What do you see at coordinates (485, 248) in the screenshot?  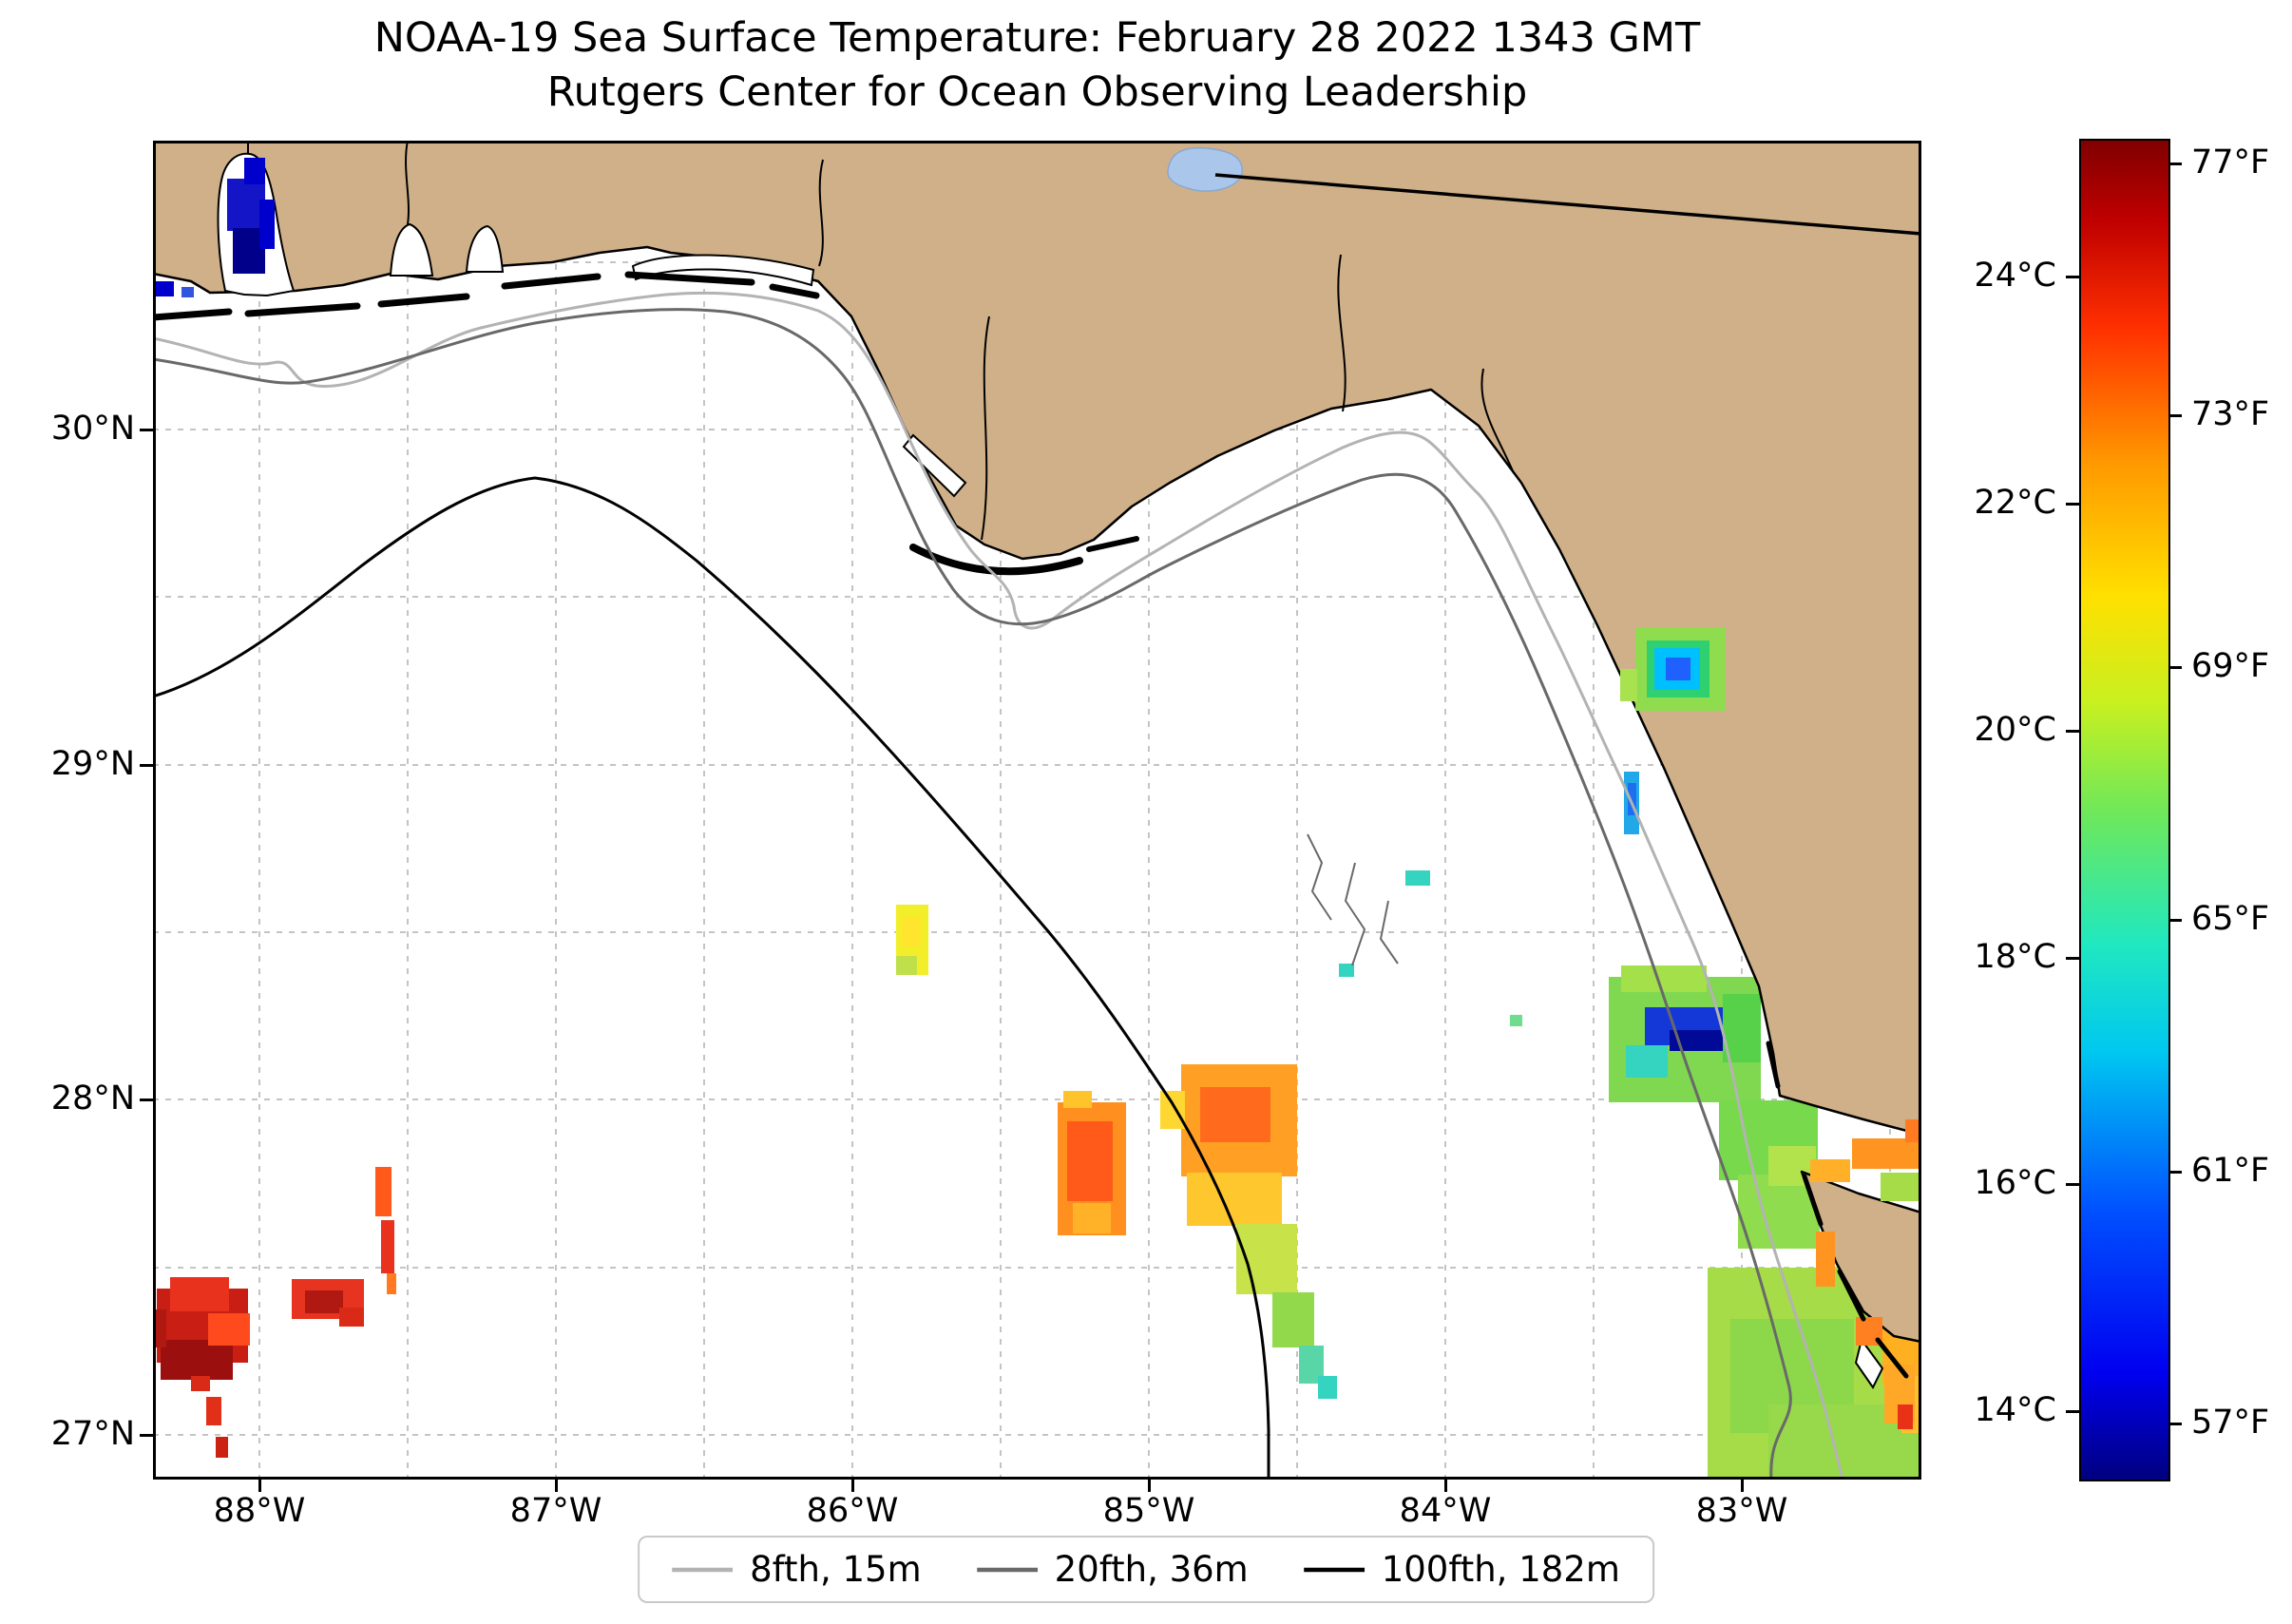 I see `pensacola-bay` at bounding box center [485, 248].